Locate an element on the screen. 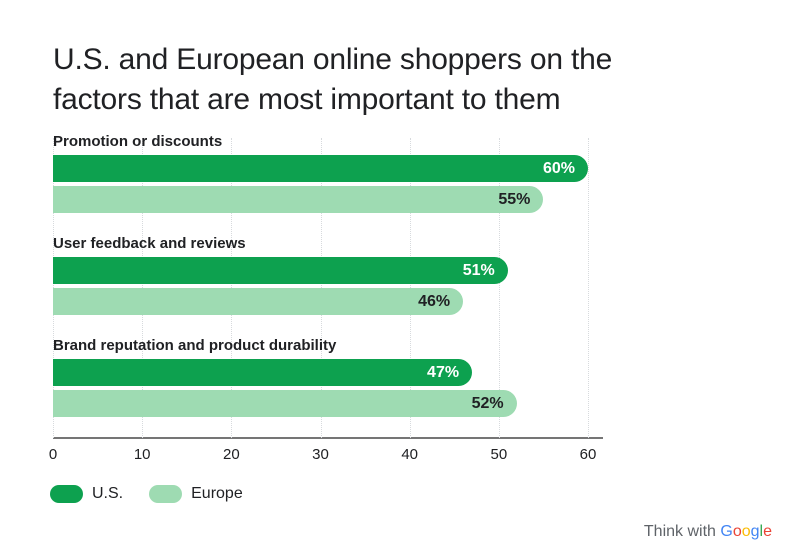  bar-value-label: 55% is located at coordinates (514, 199).